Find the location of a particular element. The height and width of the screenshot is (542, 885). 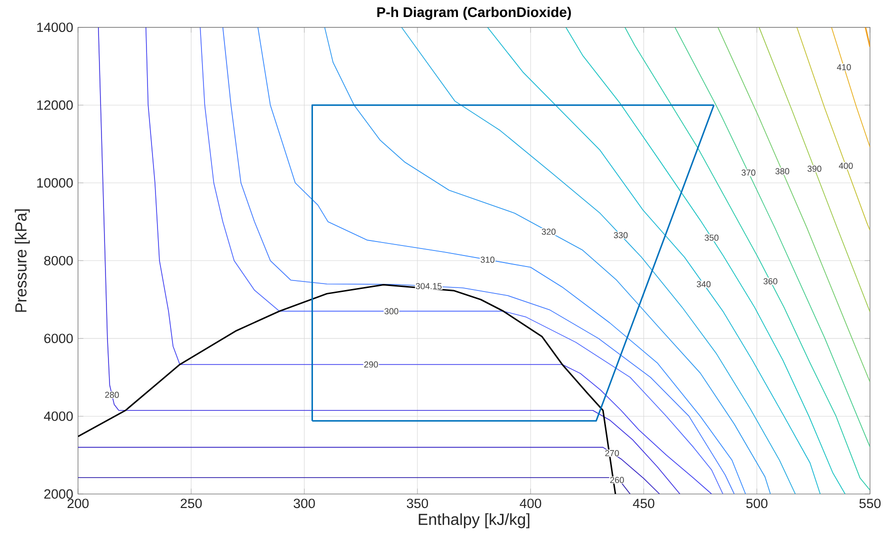

y-tick-label: 8000 is located at coordinates (58, 261).